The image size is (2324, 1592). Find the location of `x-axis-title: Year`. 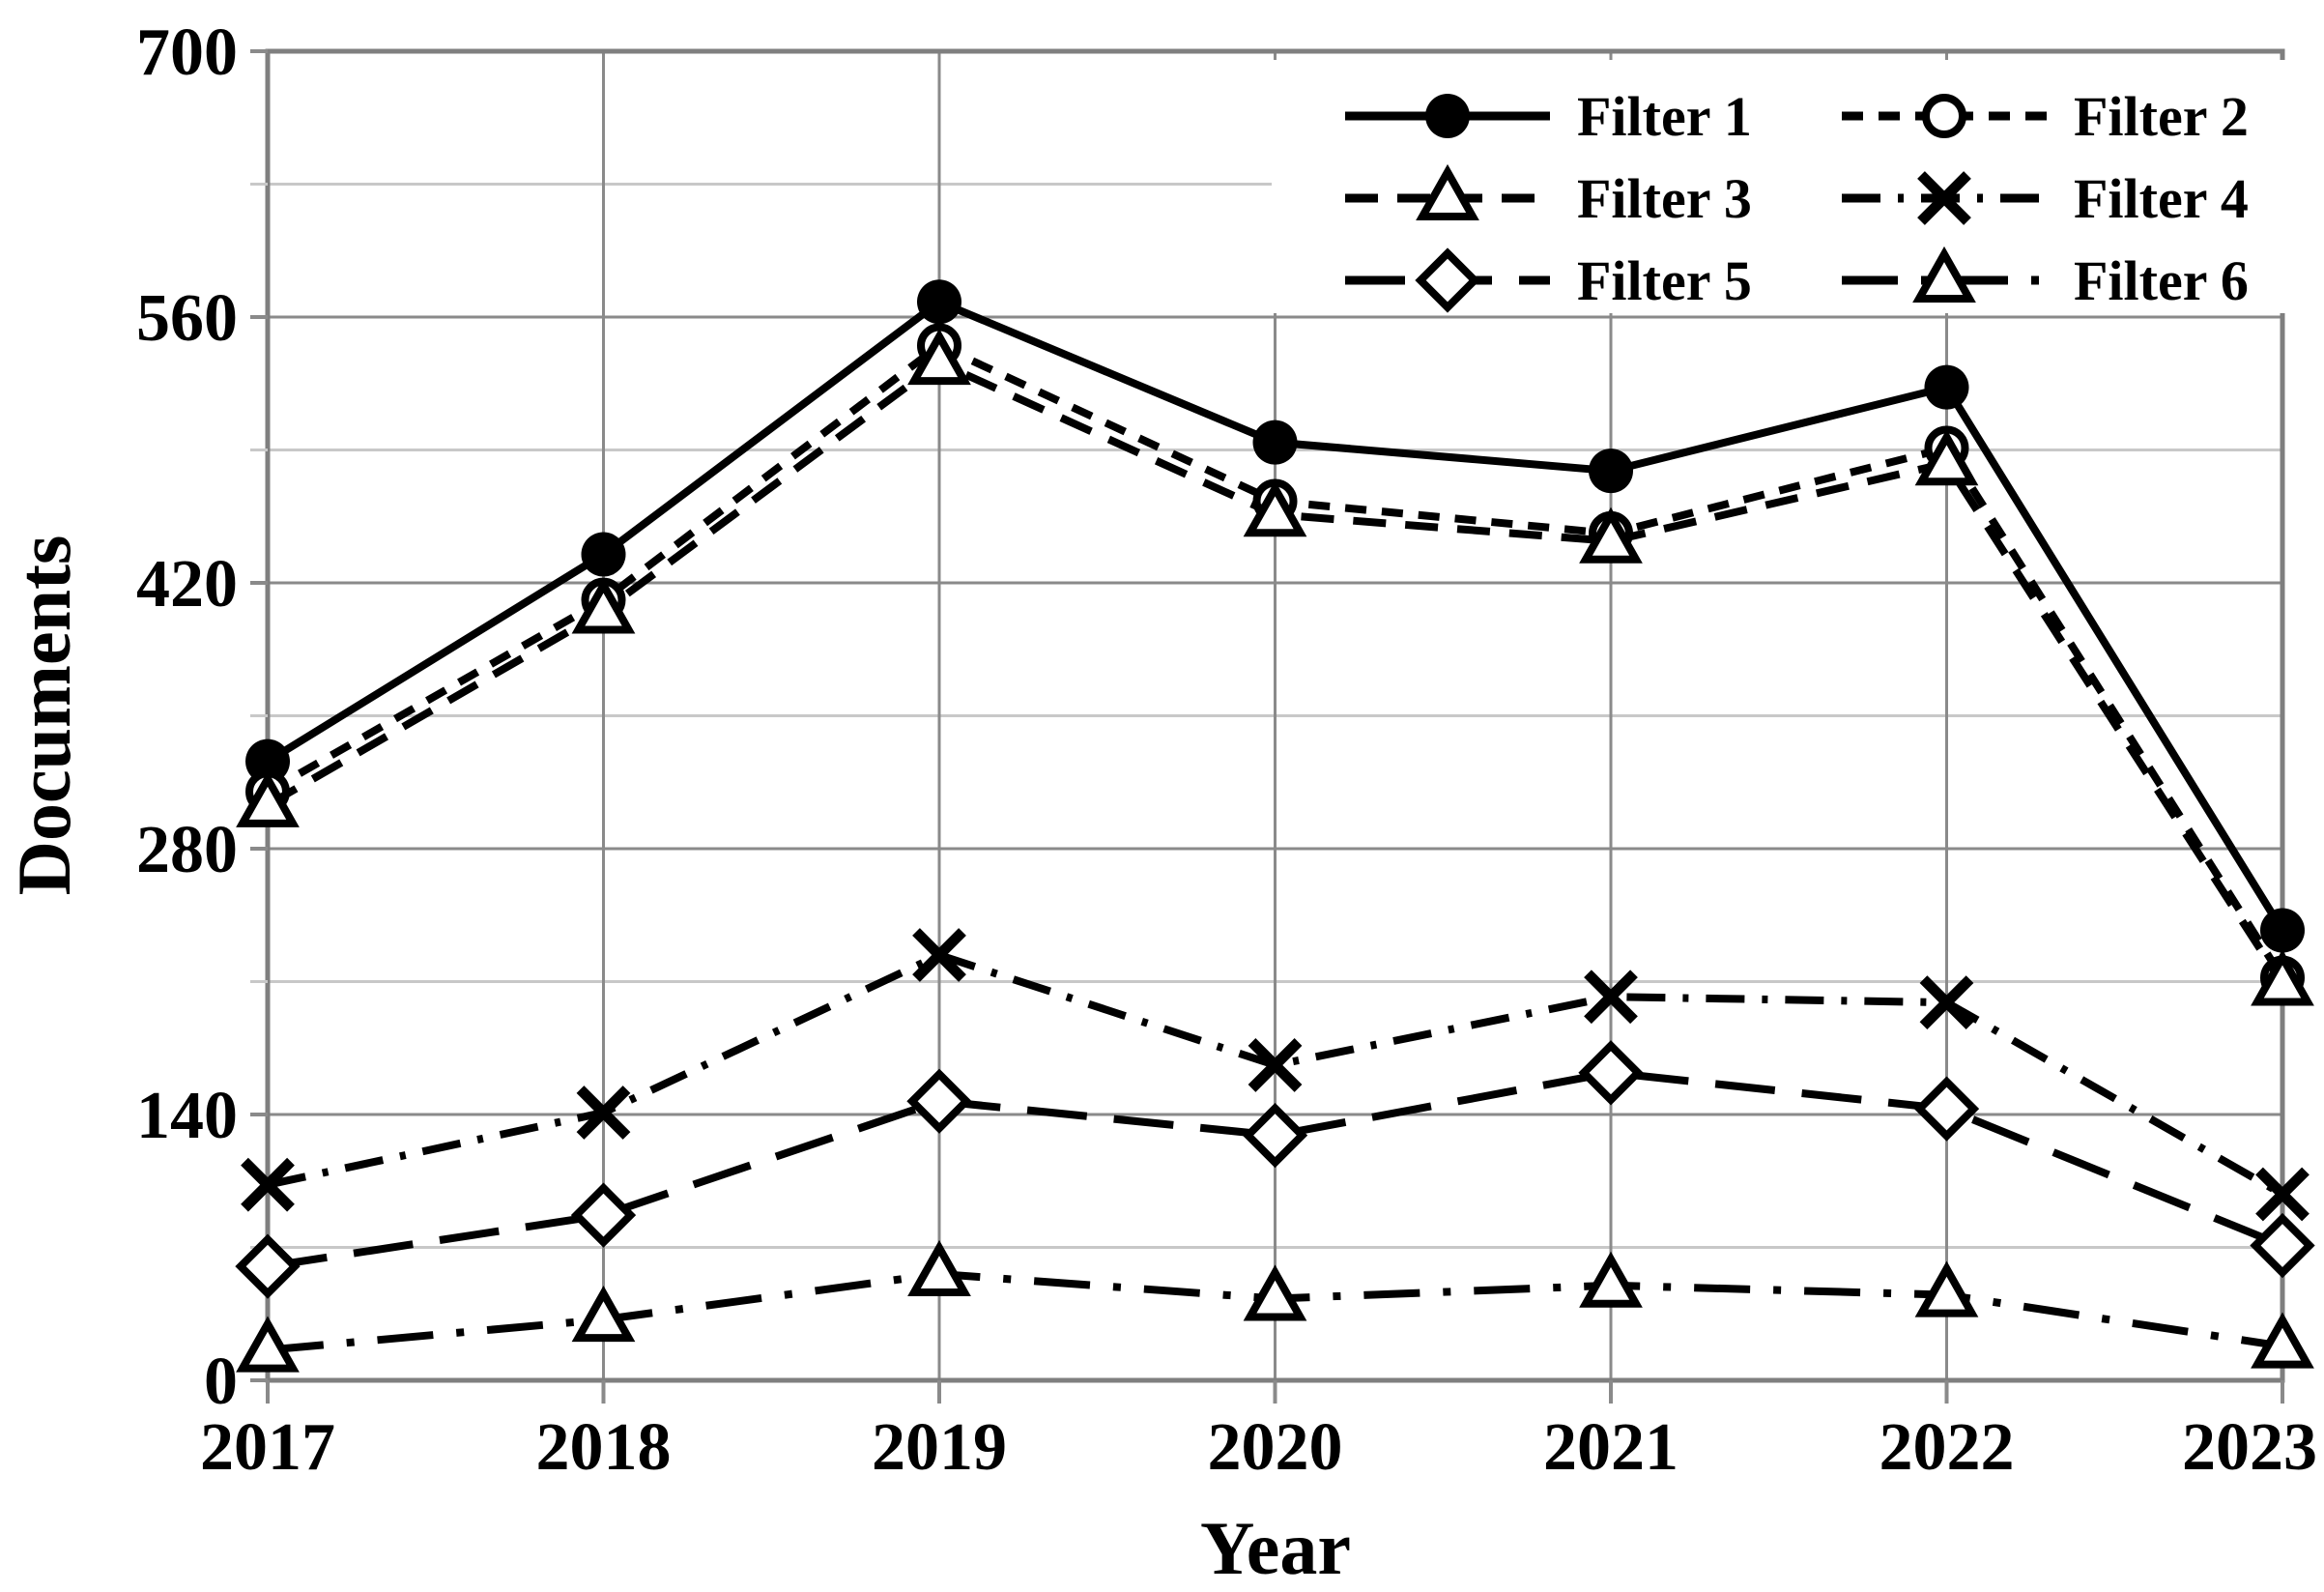

x-axis-title: Year is located at coordinates (1276, 1548).